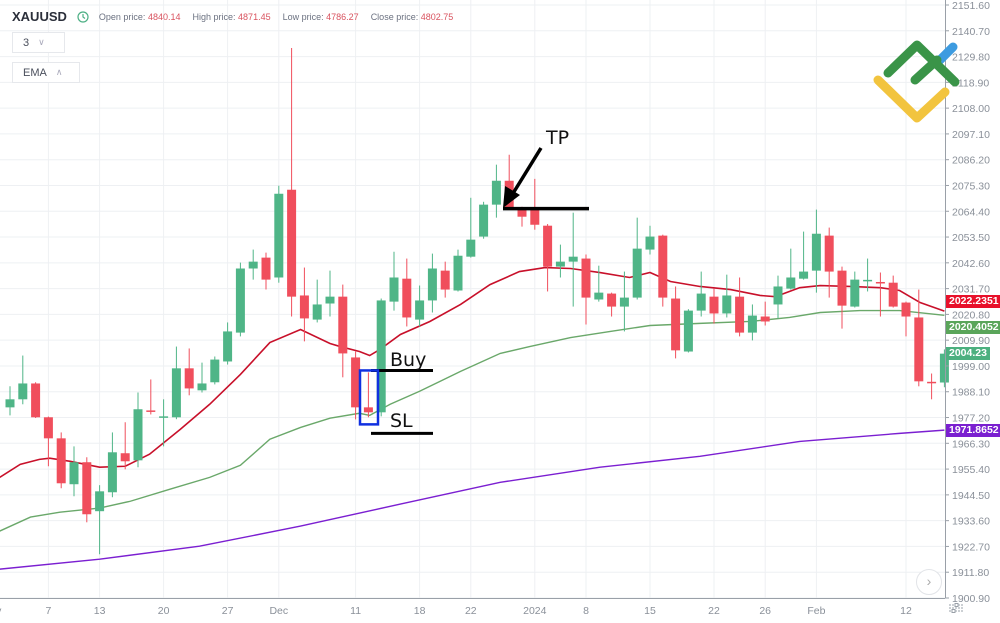 This screenshot has width=1000, height=623. I want to click on price-tick-label: 1944.50, so click(971, 496).